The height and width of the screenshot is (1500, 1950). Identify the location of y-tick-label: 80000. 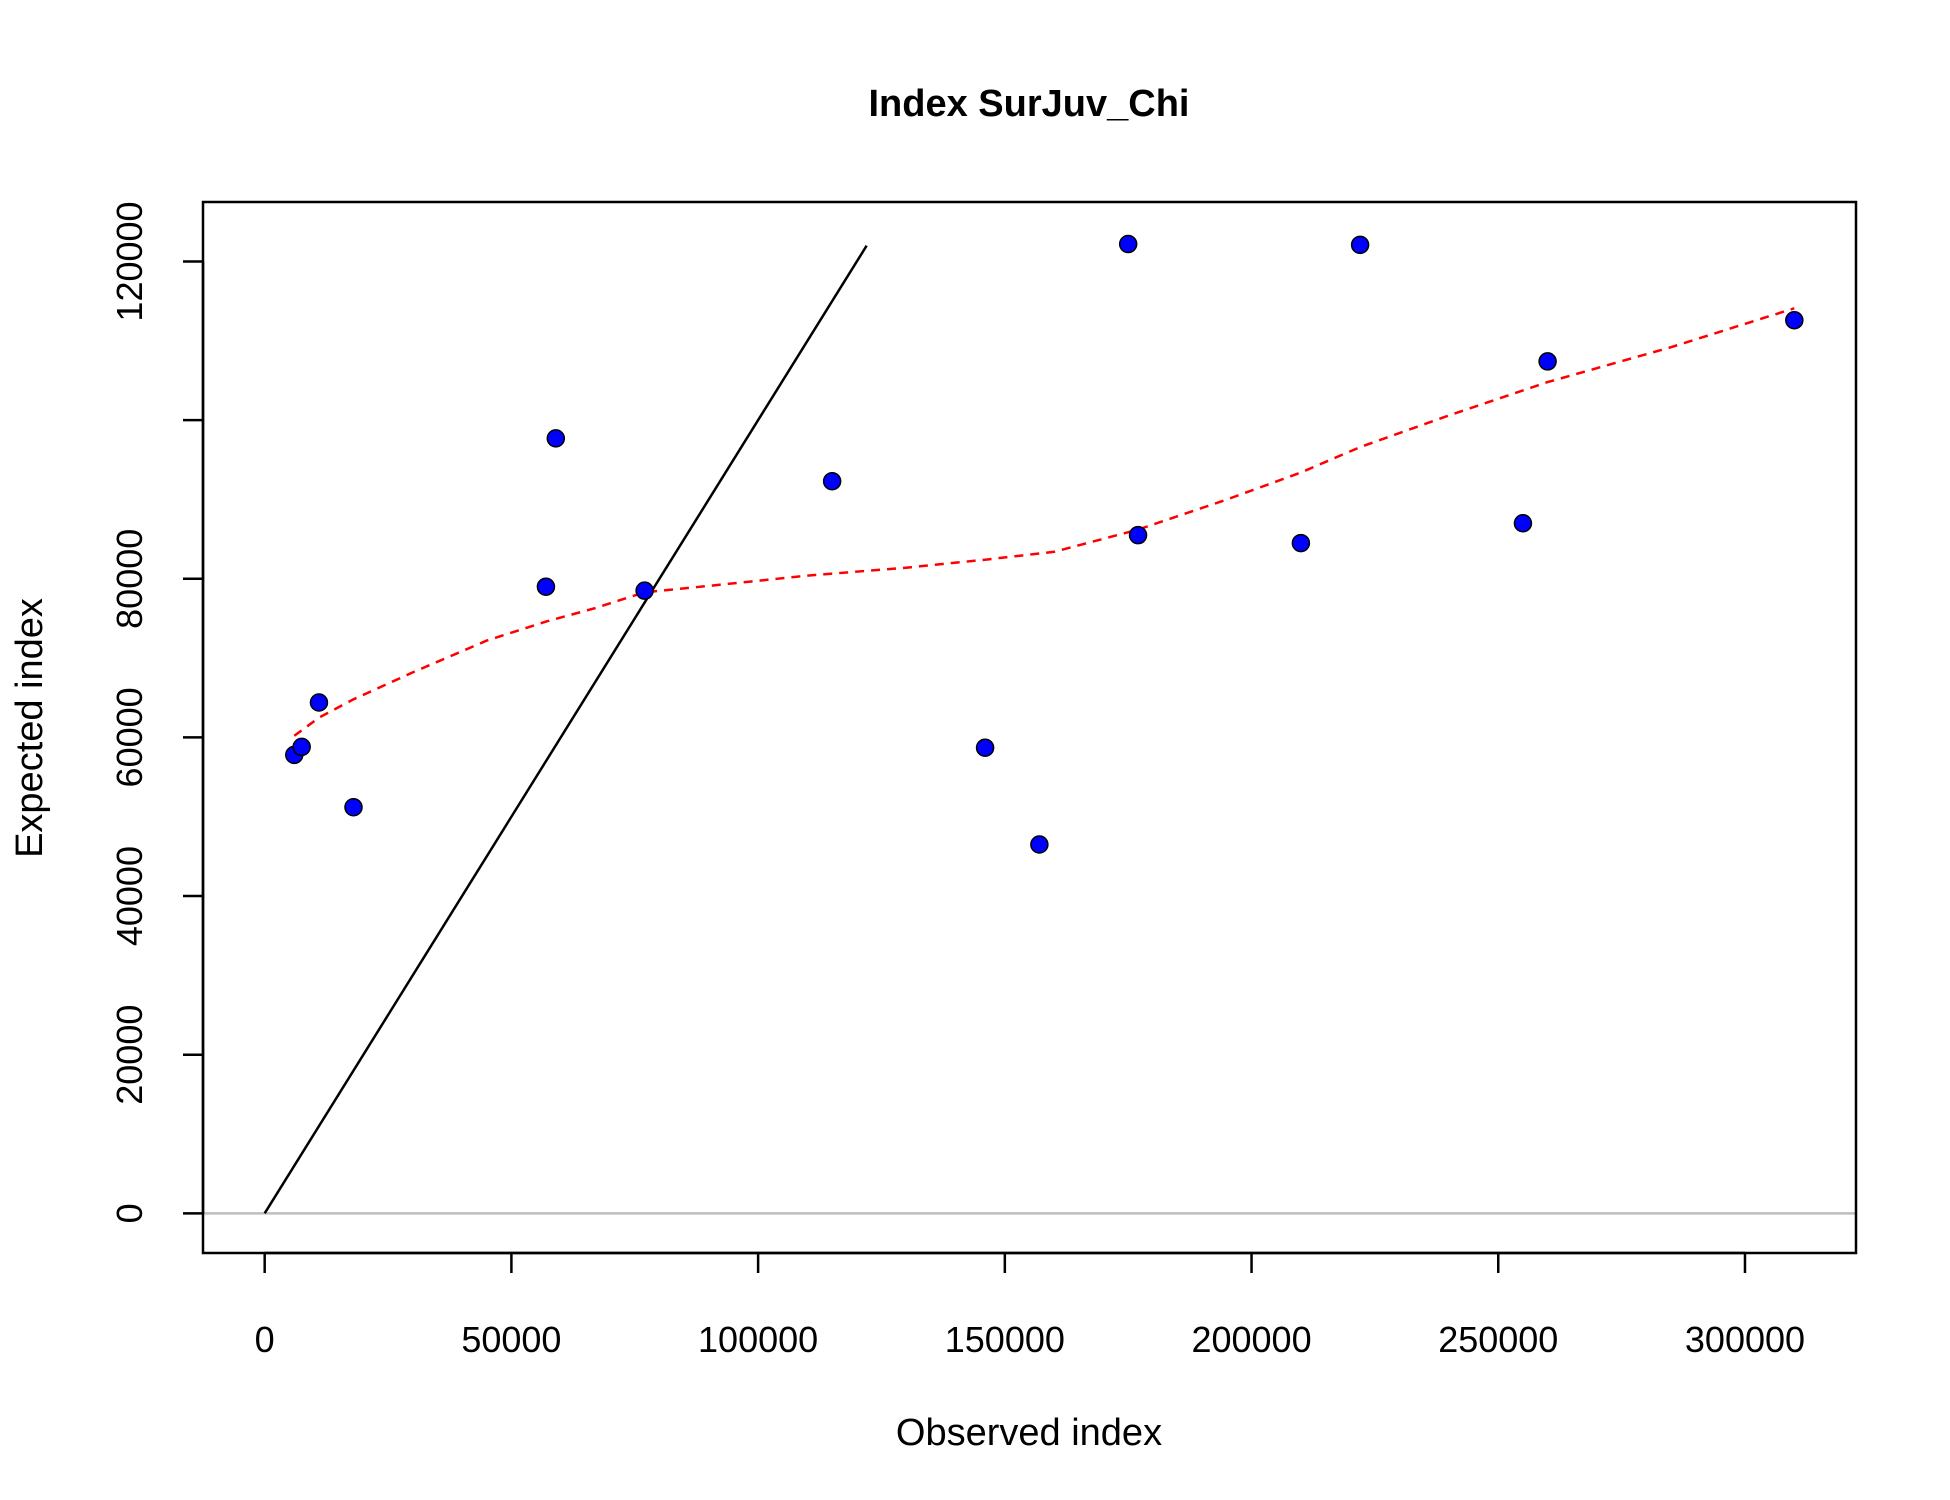
(129, 579).